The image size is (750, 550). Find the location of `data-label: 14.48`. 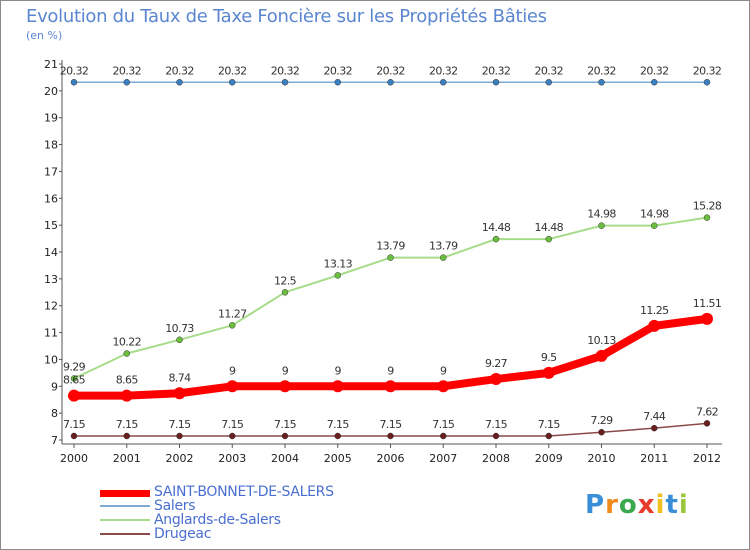

data-label: 14.48 is located at coordinates (496, 227).